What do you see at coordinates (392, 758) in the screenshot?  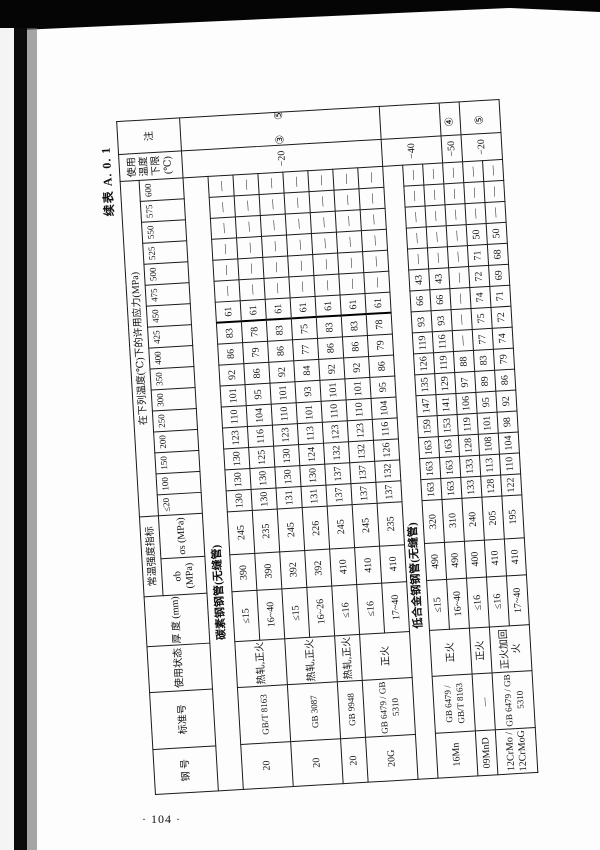 I see `grade-cell: 20G` at bounding box center [392, 758].